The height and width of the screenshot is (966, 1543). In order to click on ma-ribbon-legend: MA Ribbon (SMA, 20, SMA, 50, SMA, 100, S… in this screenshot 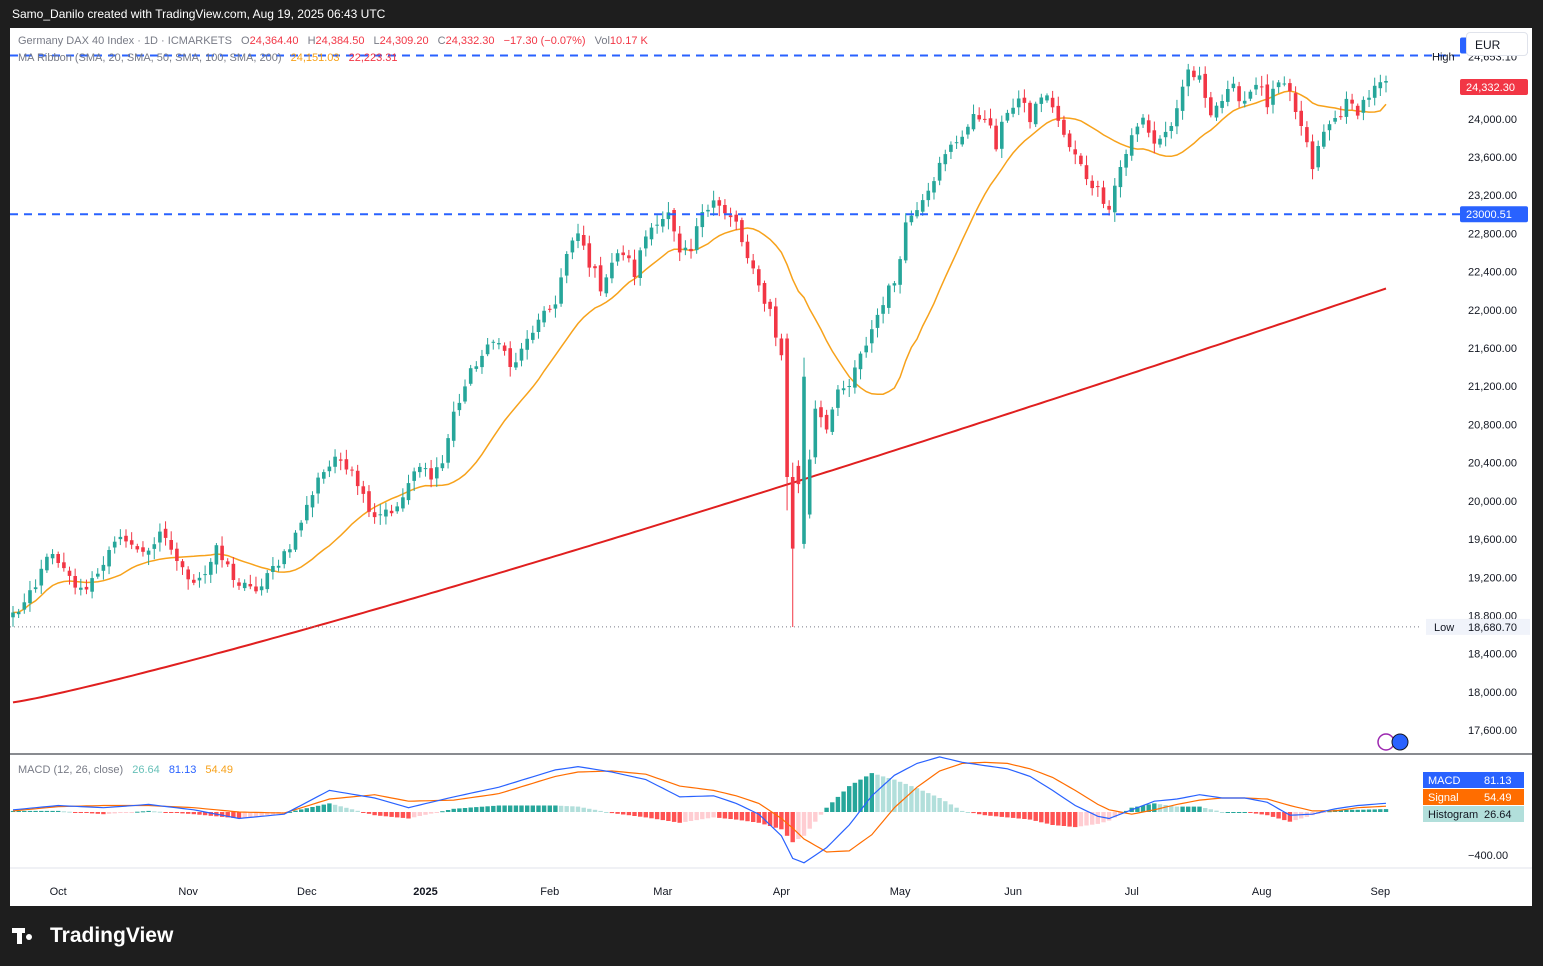, I will do `click(208, 58)`.